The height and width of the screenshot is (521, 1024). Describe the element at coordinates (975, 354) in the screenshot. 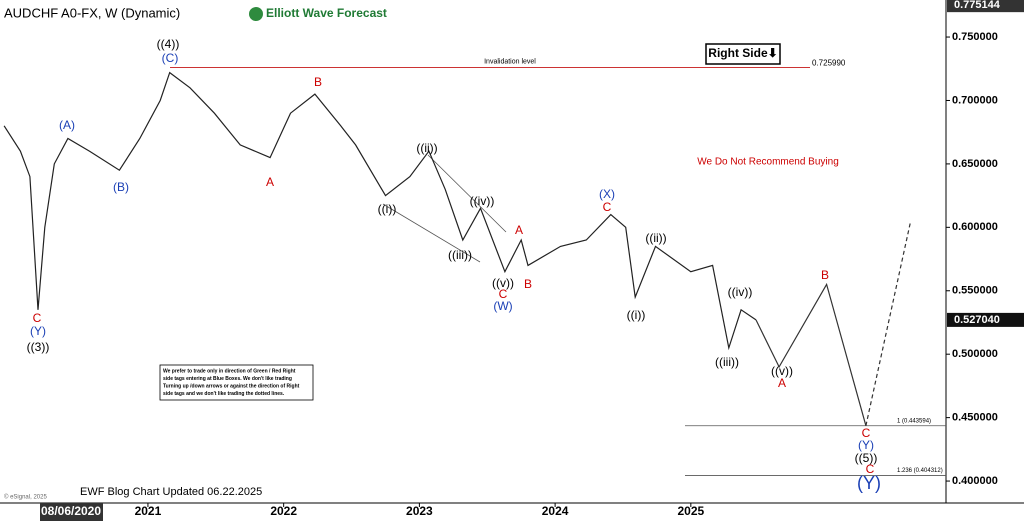

I see `y-tick-label: 0.500000` at that location.